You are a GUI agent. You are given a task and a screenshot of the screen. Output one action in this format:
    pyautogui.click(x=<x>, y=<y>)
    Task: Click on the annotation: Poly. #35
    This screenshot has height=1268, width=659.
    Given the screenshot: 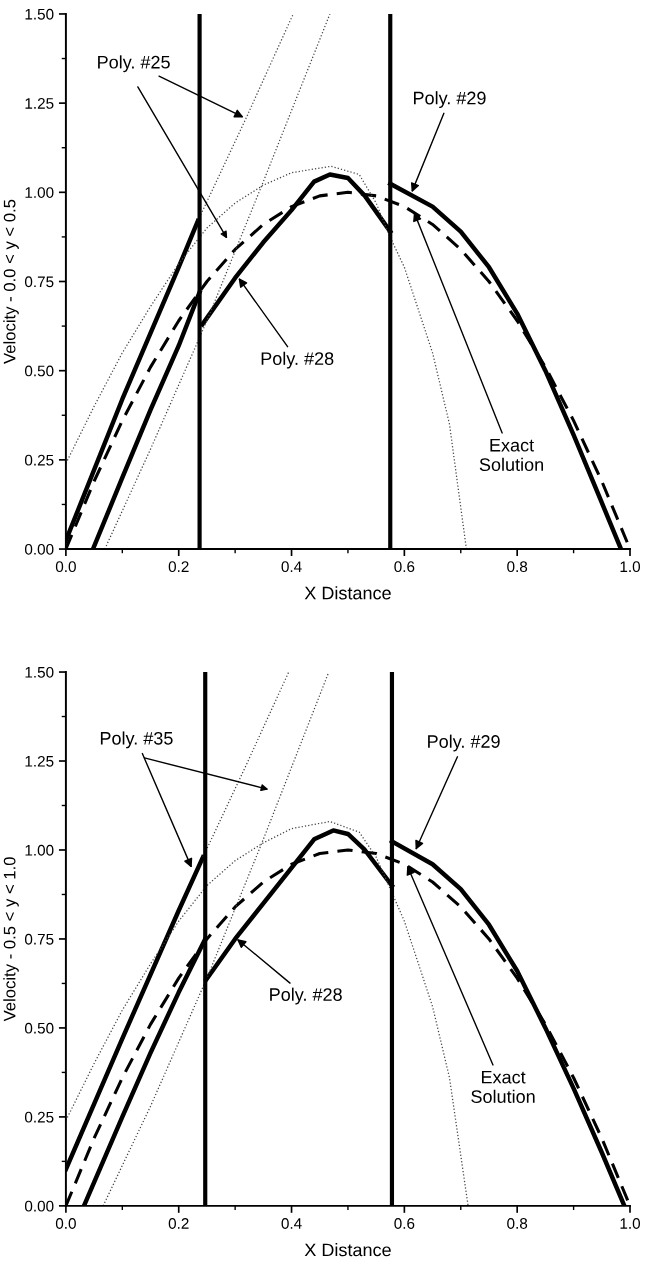 What is the action you would take?
    pyautogui.click(x=136, y=740)
    